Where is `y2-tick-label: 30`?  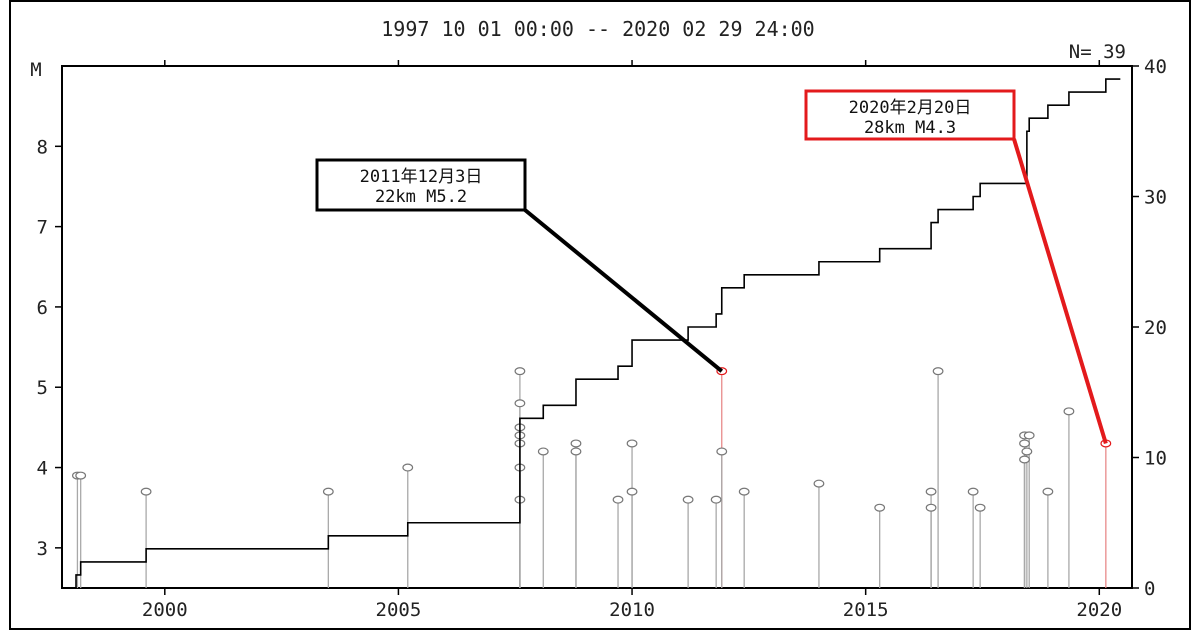
y2-tick-label: 30 is located at coordinates (1155, 198).